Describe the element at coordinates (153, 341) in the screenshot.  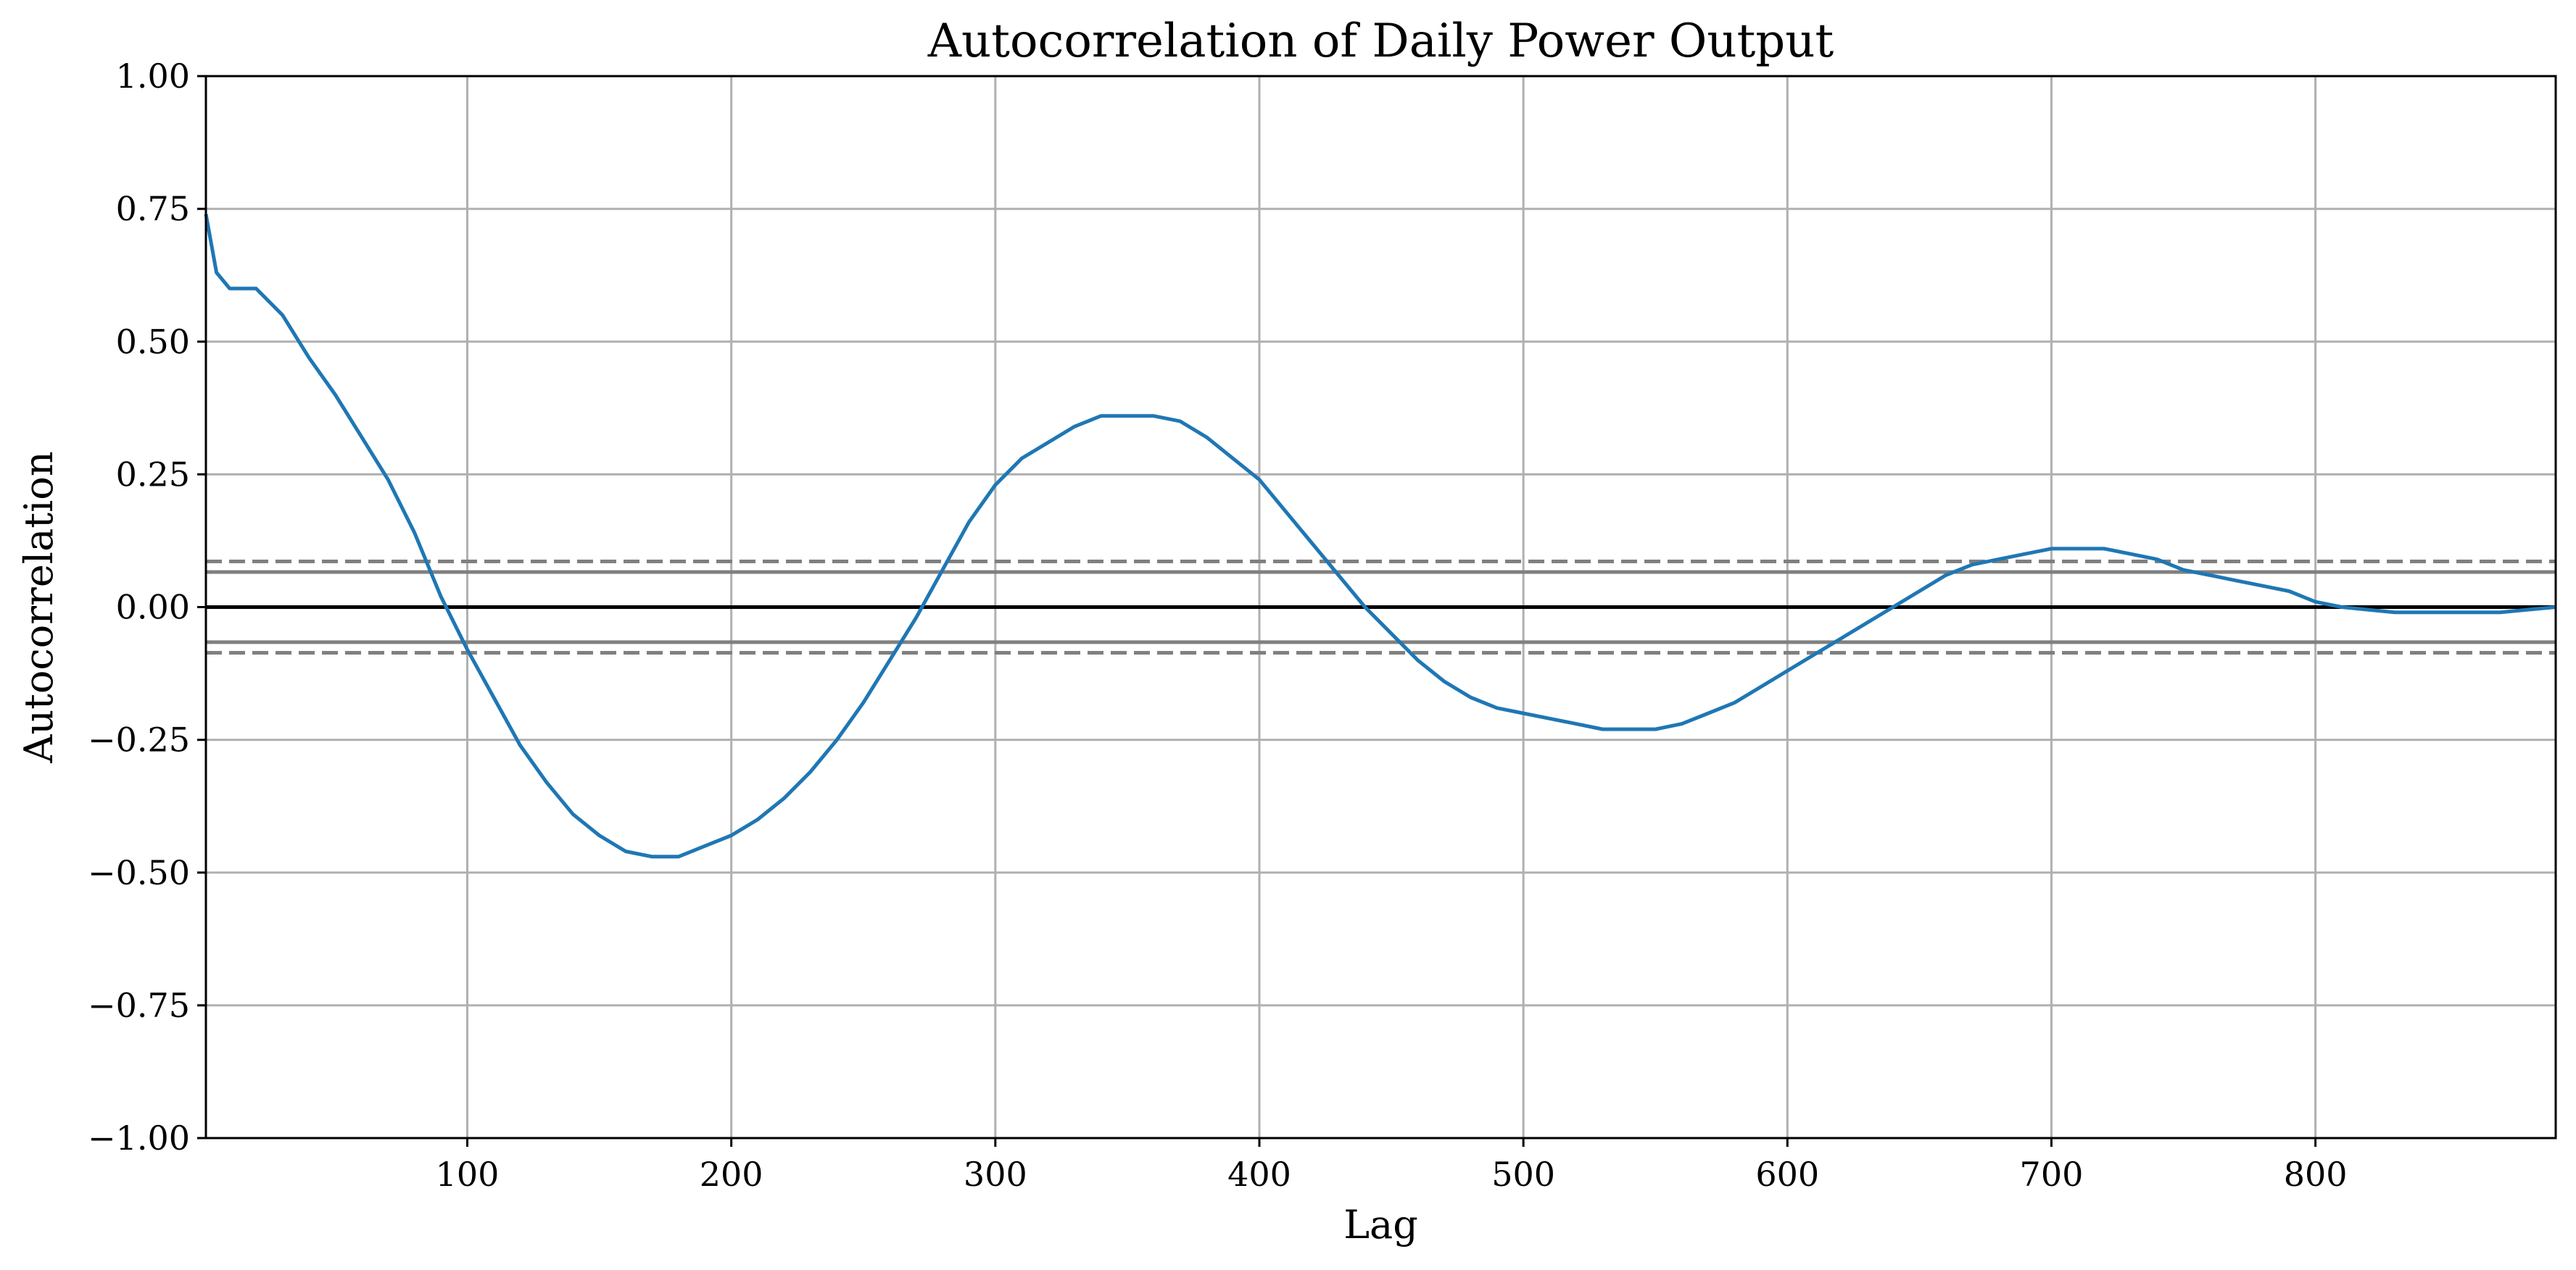
I see `y-tick-label: 0.50` at that location.